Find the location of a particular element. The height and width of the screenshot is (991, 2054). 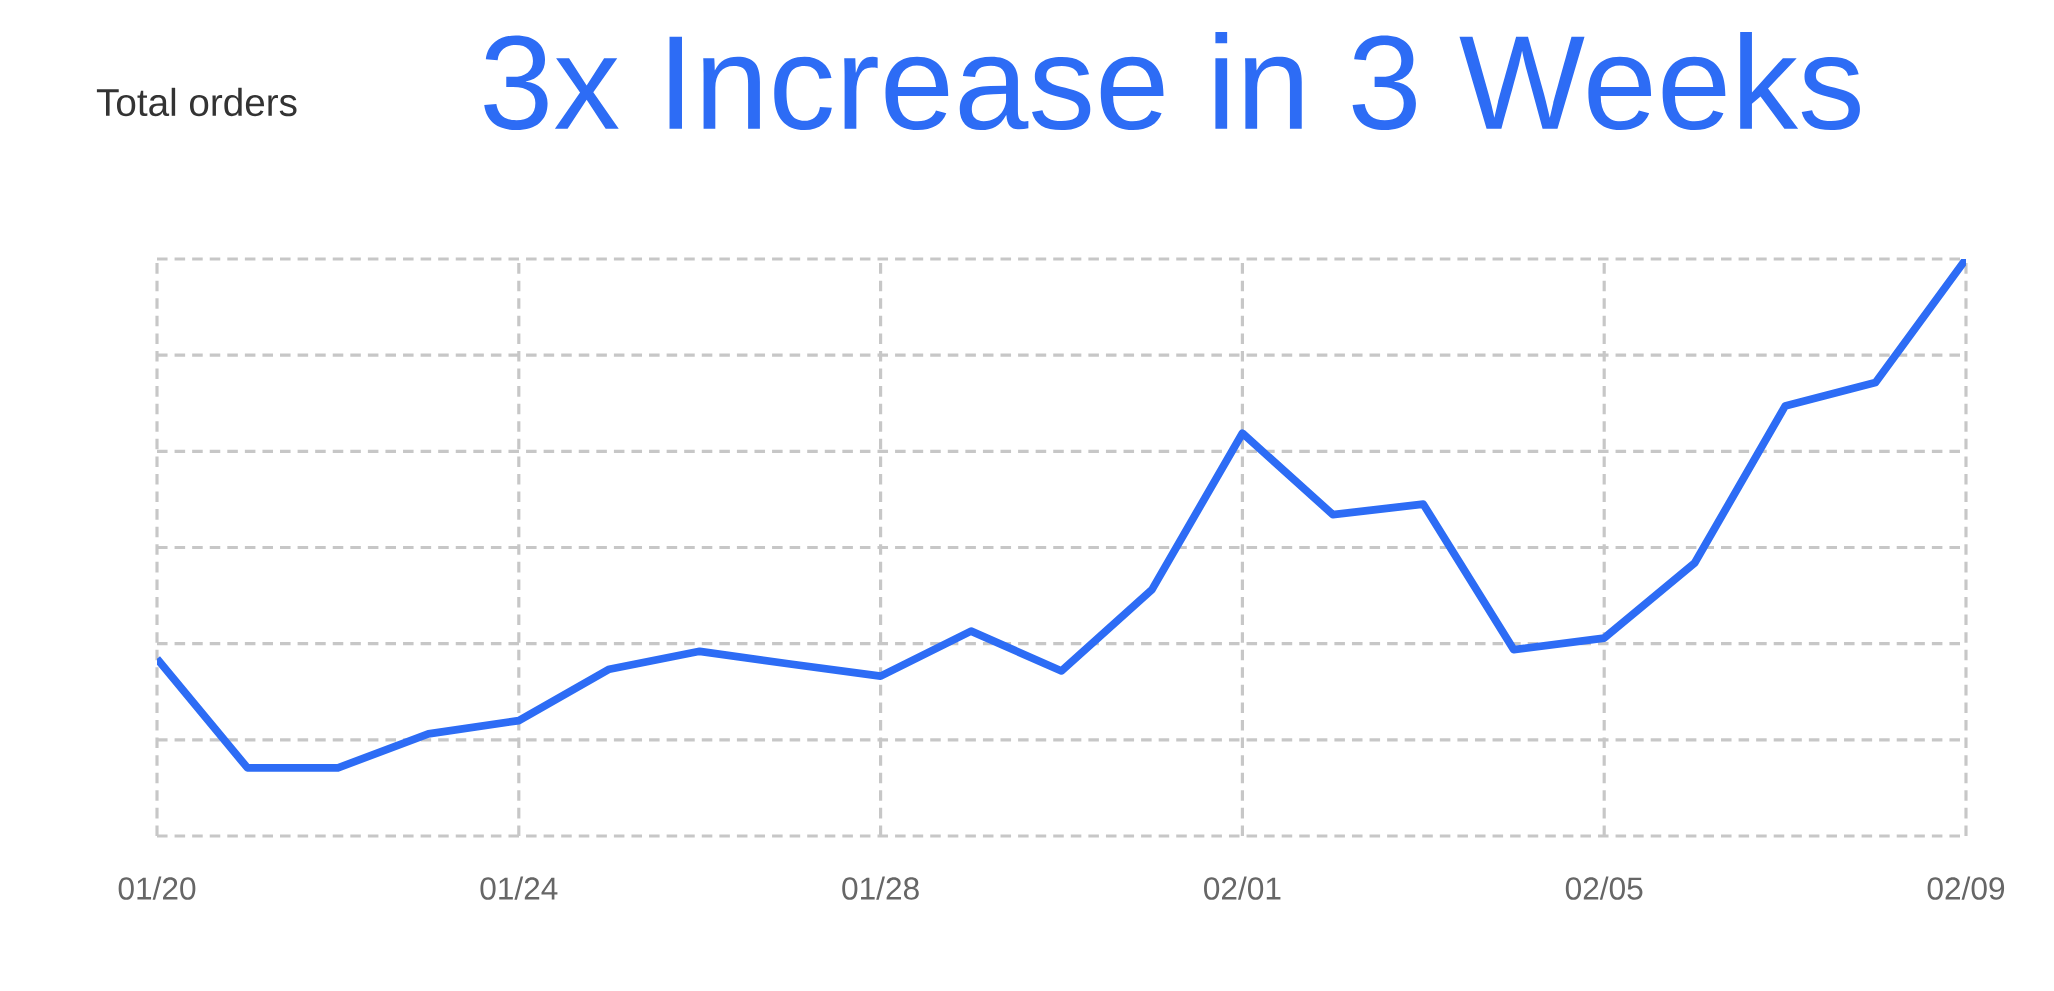

y-axis-title: Total orders is located at coordinates (196, 102).